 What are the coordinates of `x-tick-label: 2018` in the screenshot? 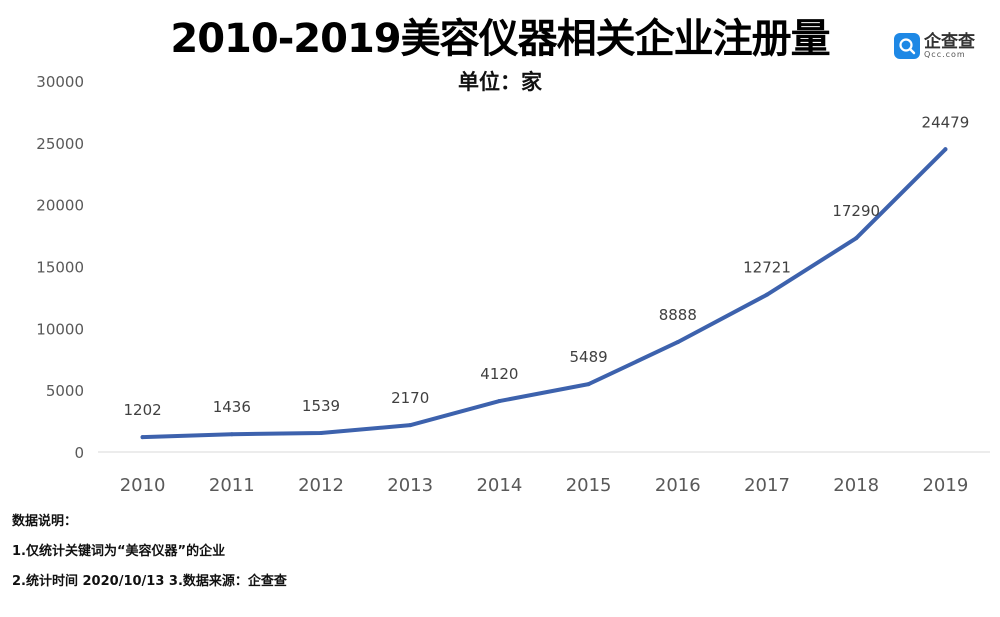 It's located at (856, 485).